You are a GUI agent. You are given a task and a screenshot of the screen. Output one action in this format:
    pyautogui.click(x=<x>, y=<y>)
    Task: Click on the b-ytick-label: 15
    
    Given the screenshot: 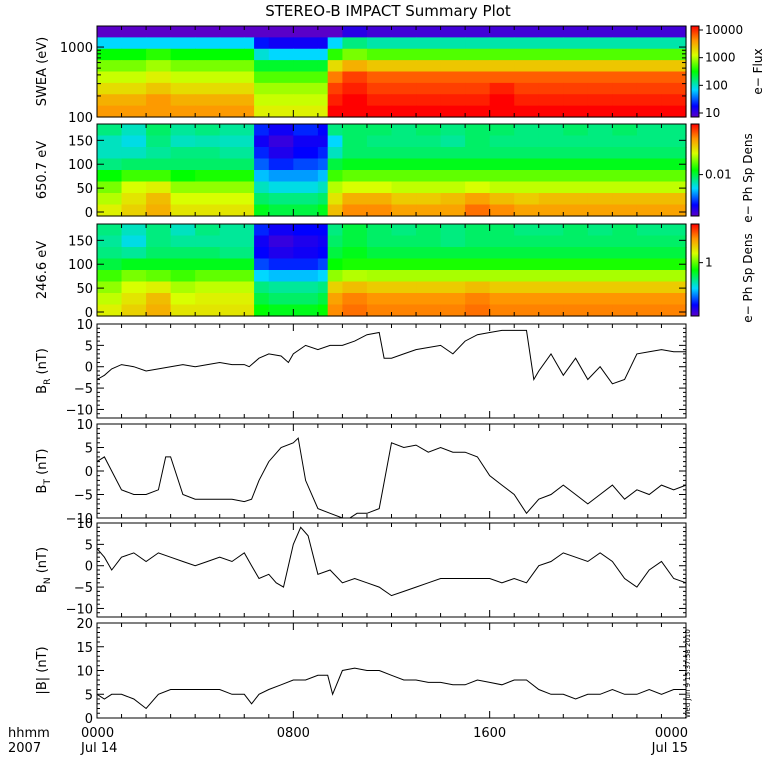 What is the action you would take?
    pyautogui.click(x=84, y=648)
    